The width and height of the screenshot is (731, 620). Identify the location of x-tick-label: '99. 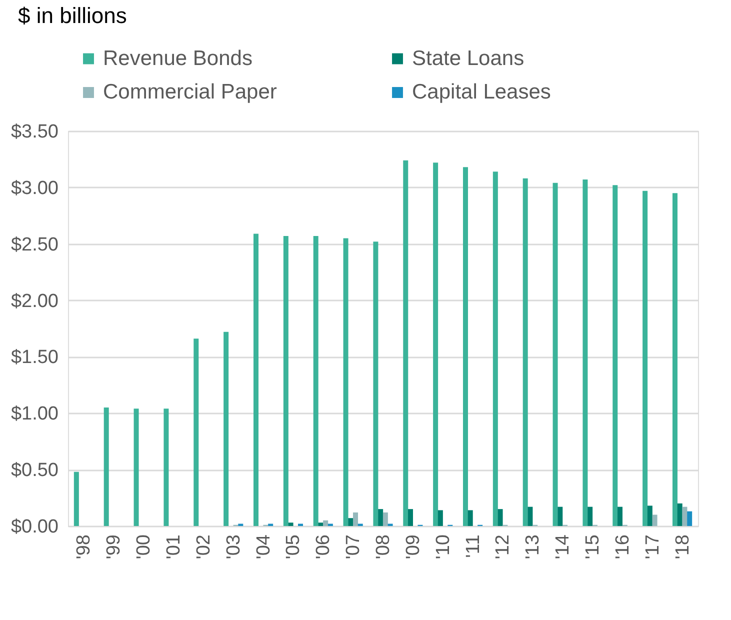
(114, 547).